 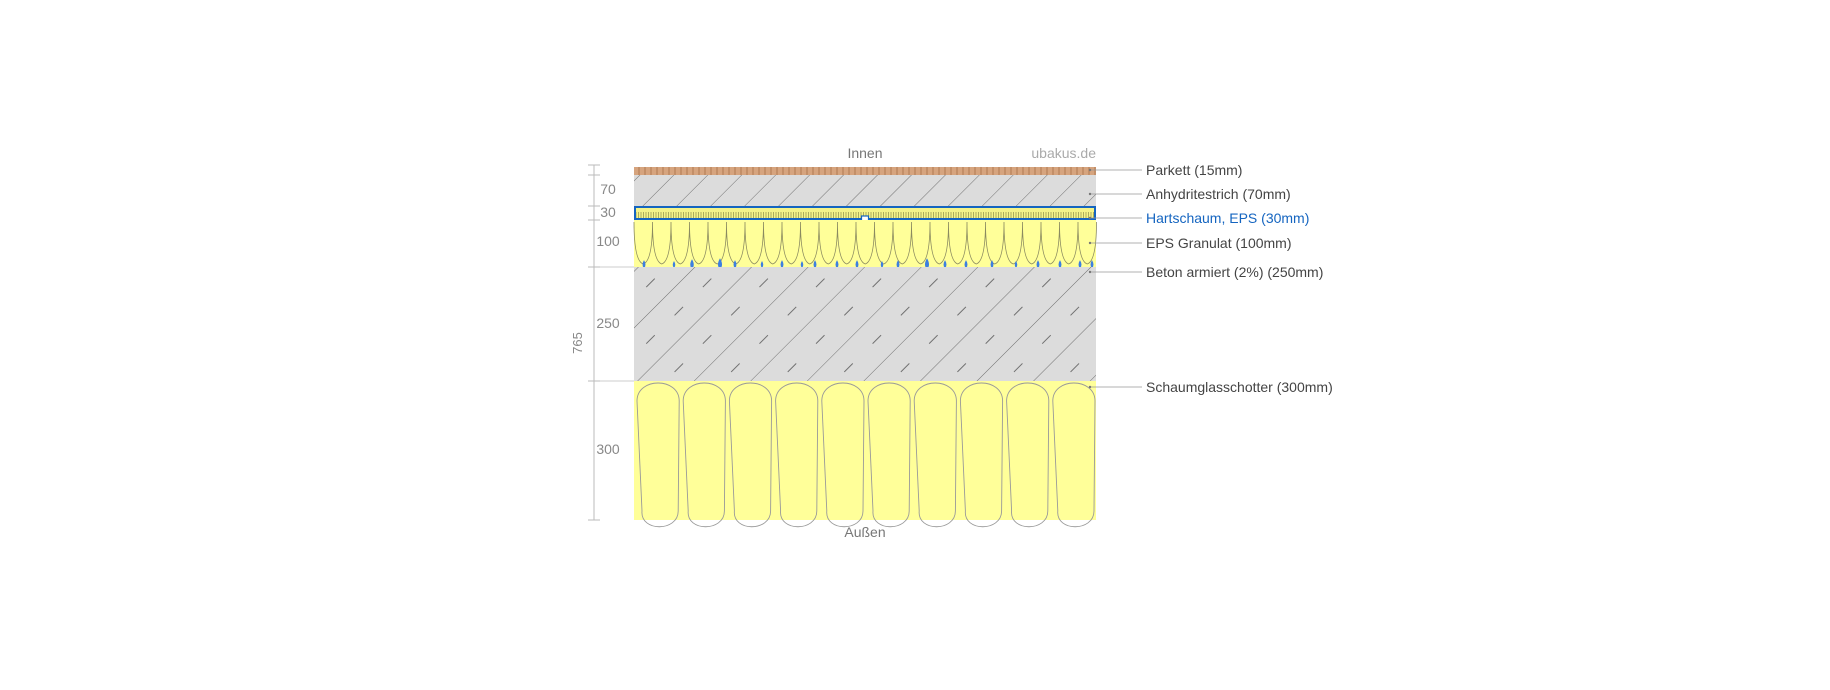 I want to click on layer-name-anhydrit: Anhydritestrich (70mm), so click(x=1218, y=194).